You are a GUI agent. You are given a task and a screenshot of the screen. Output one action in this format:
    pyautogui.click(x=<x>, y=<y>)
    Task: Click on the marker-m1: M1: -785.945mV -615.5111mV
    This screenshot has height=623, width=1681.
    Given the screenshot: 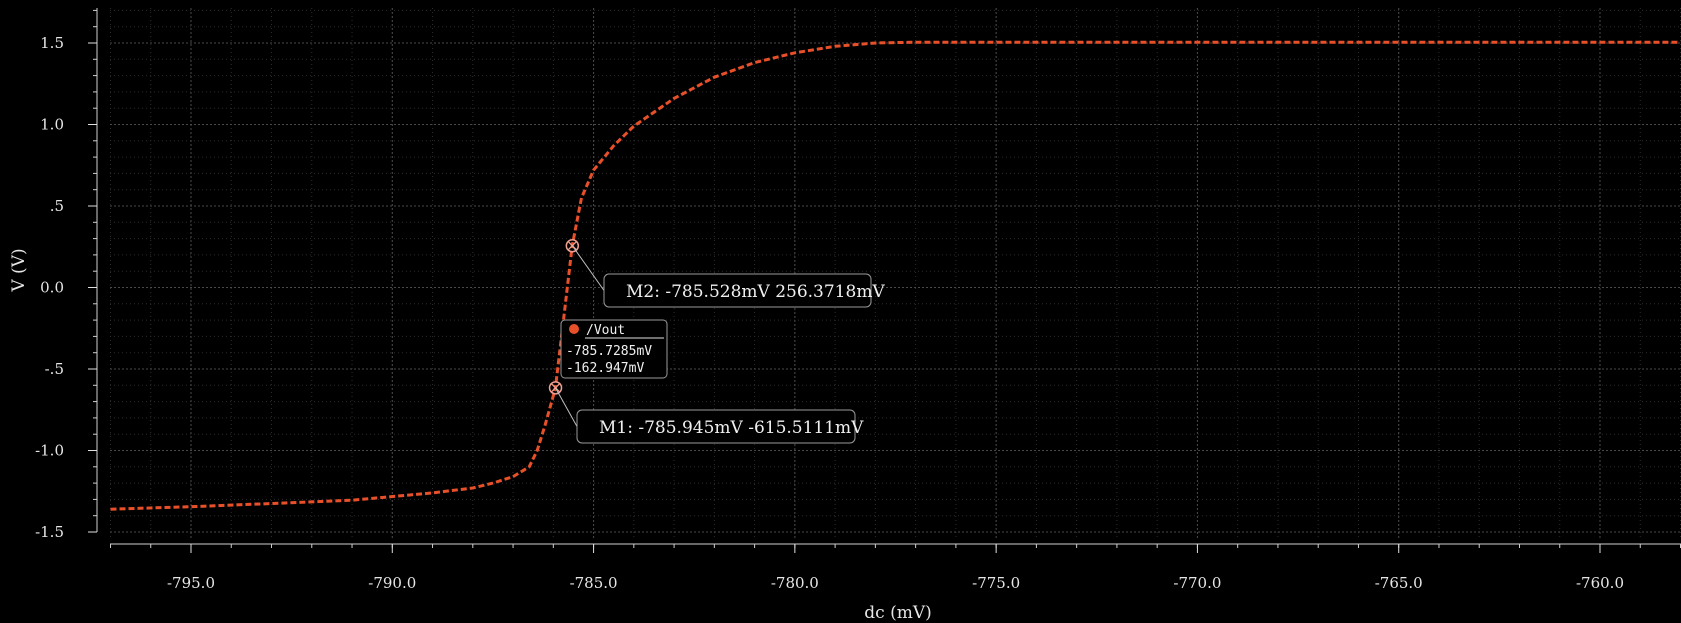 What is the action you would take?
    pyautogui.click(x=706, y=412)
    